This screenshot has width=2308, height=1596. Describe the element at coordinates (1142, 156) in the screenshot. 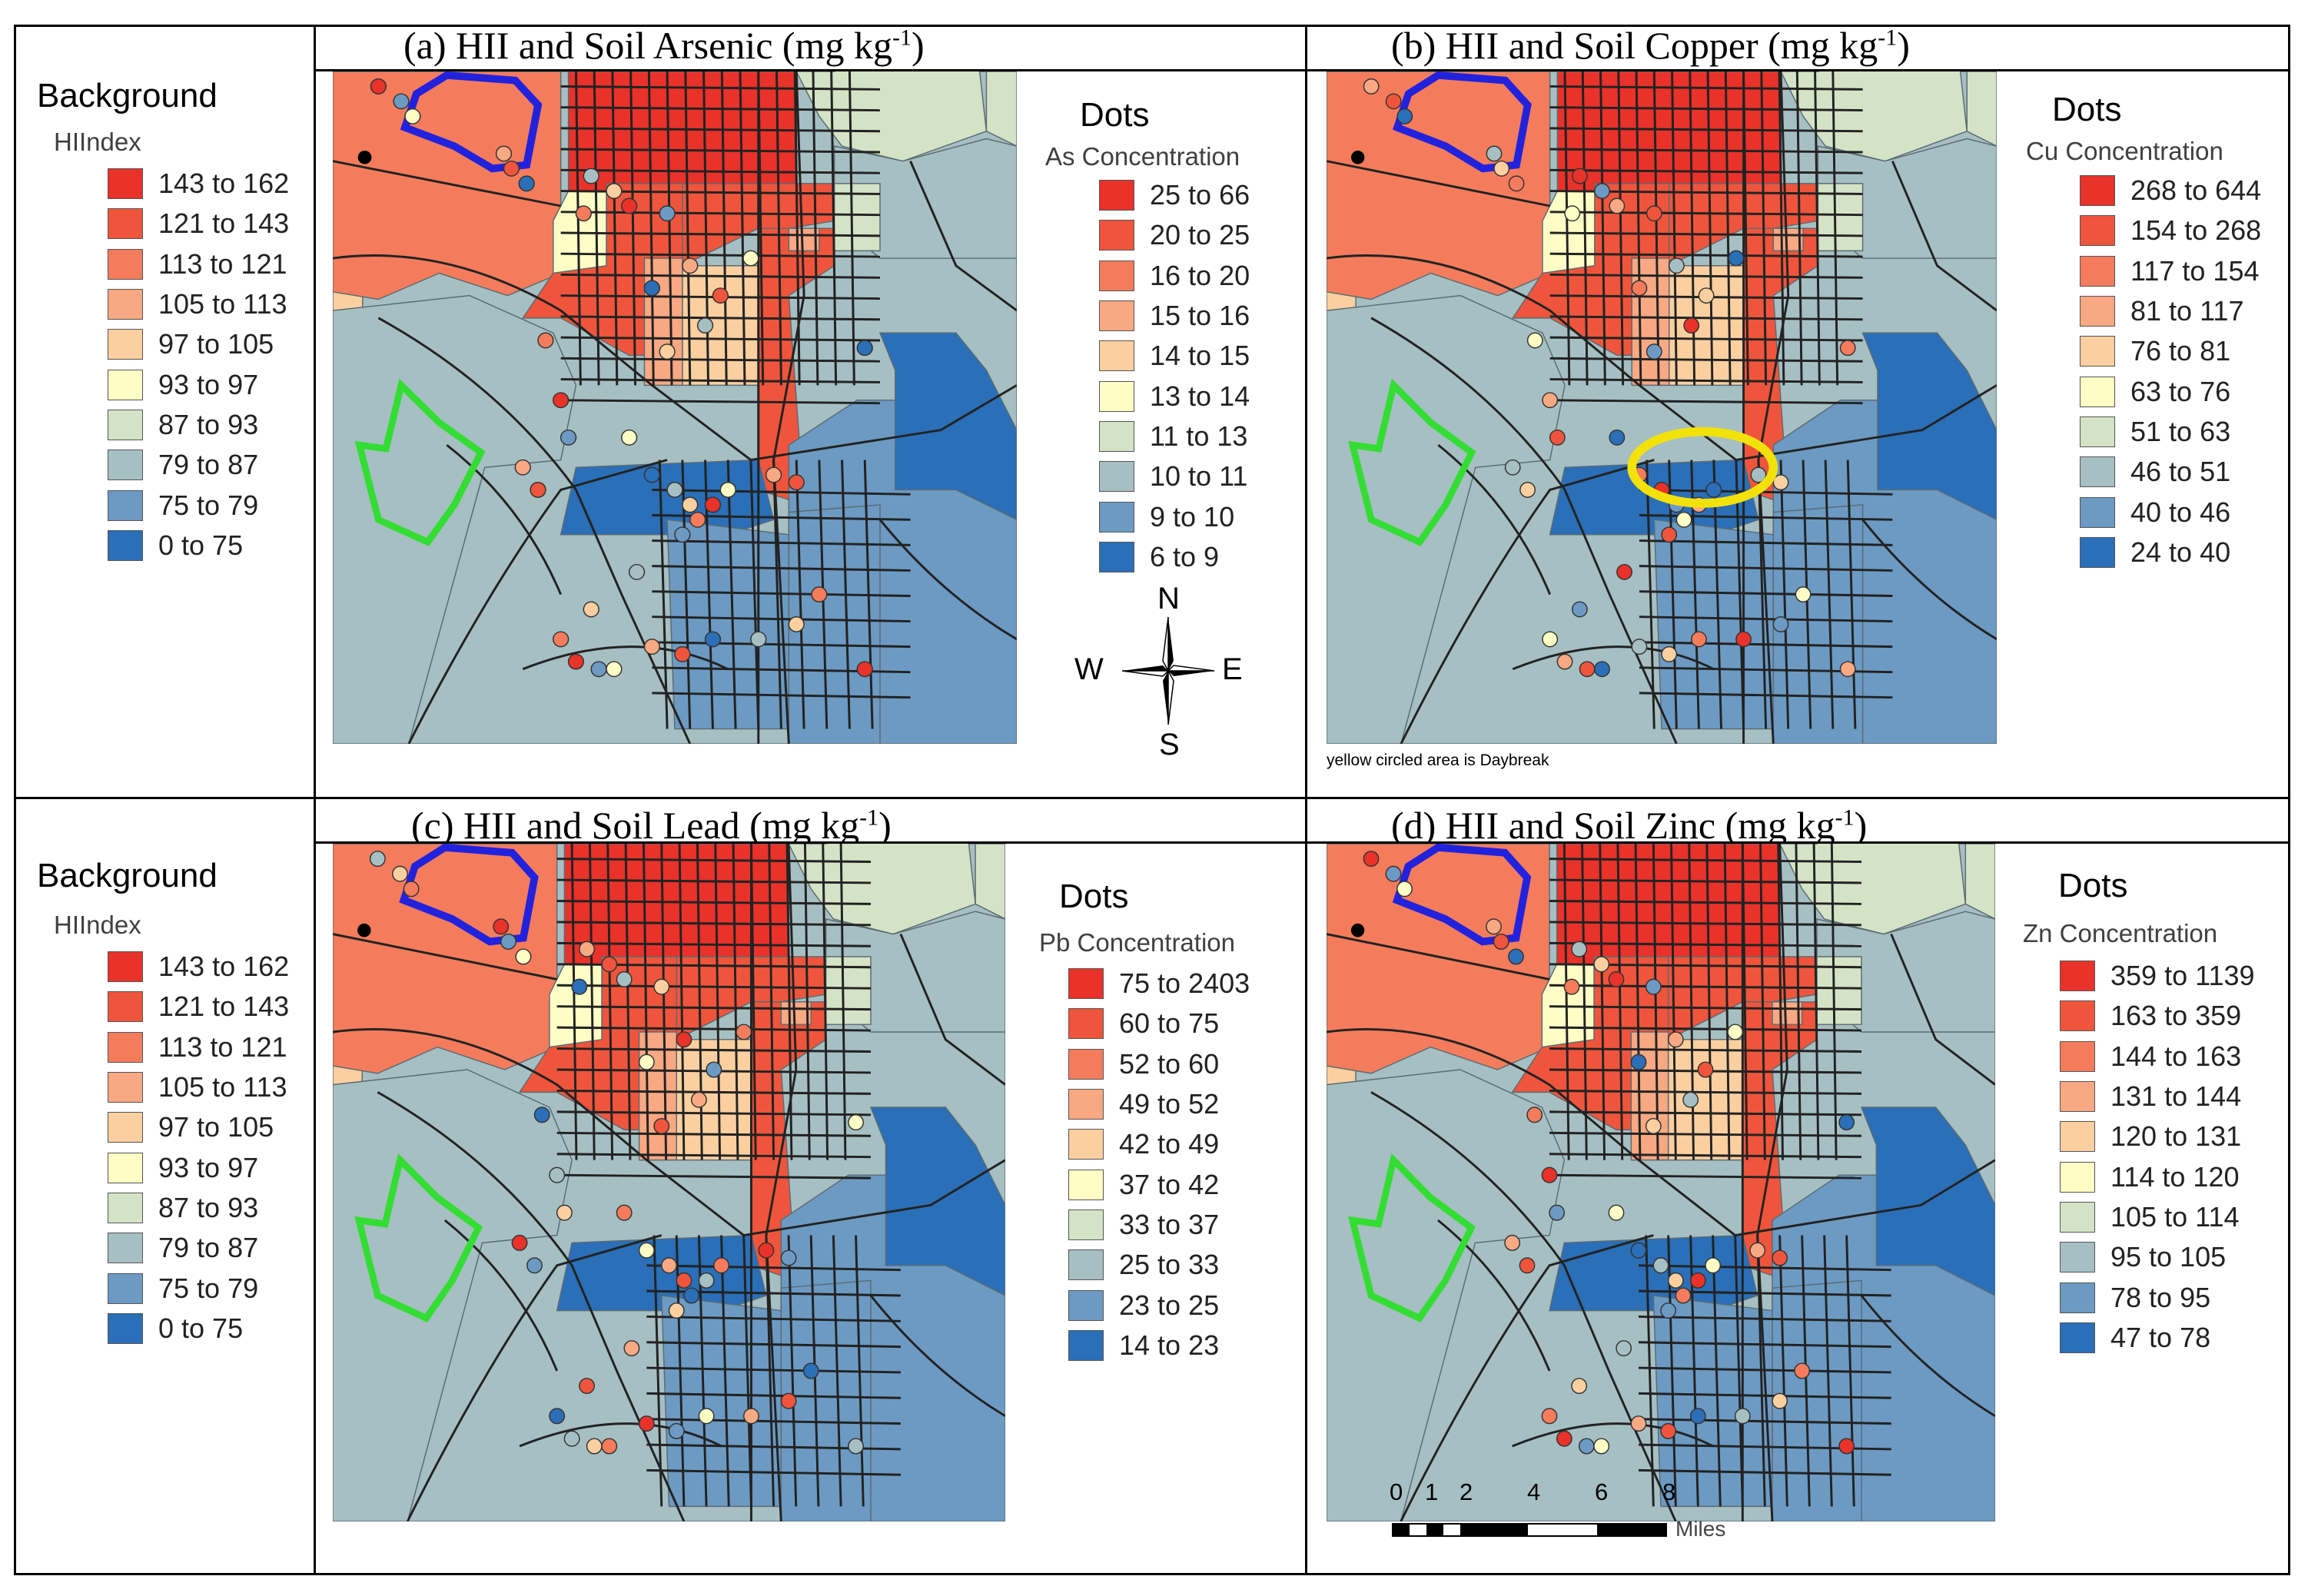

I see `dots-legend-a-field: As Concentration` at that location.